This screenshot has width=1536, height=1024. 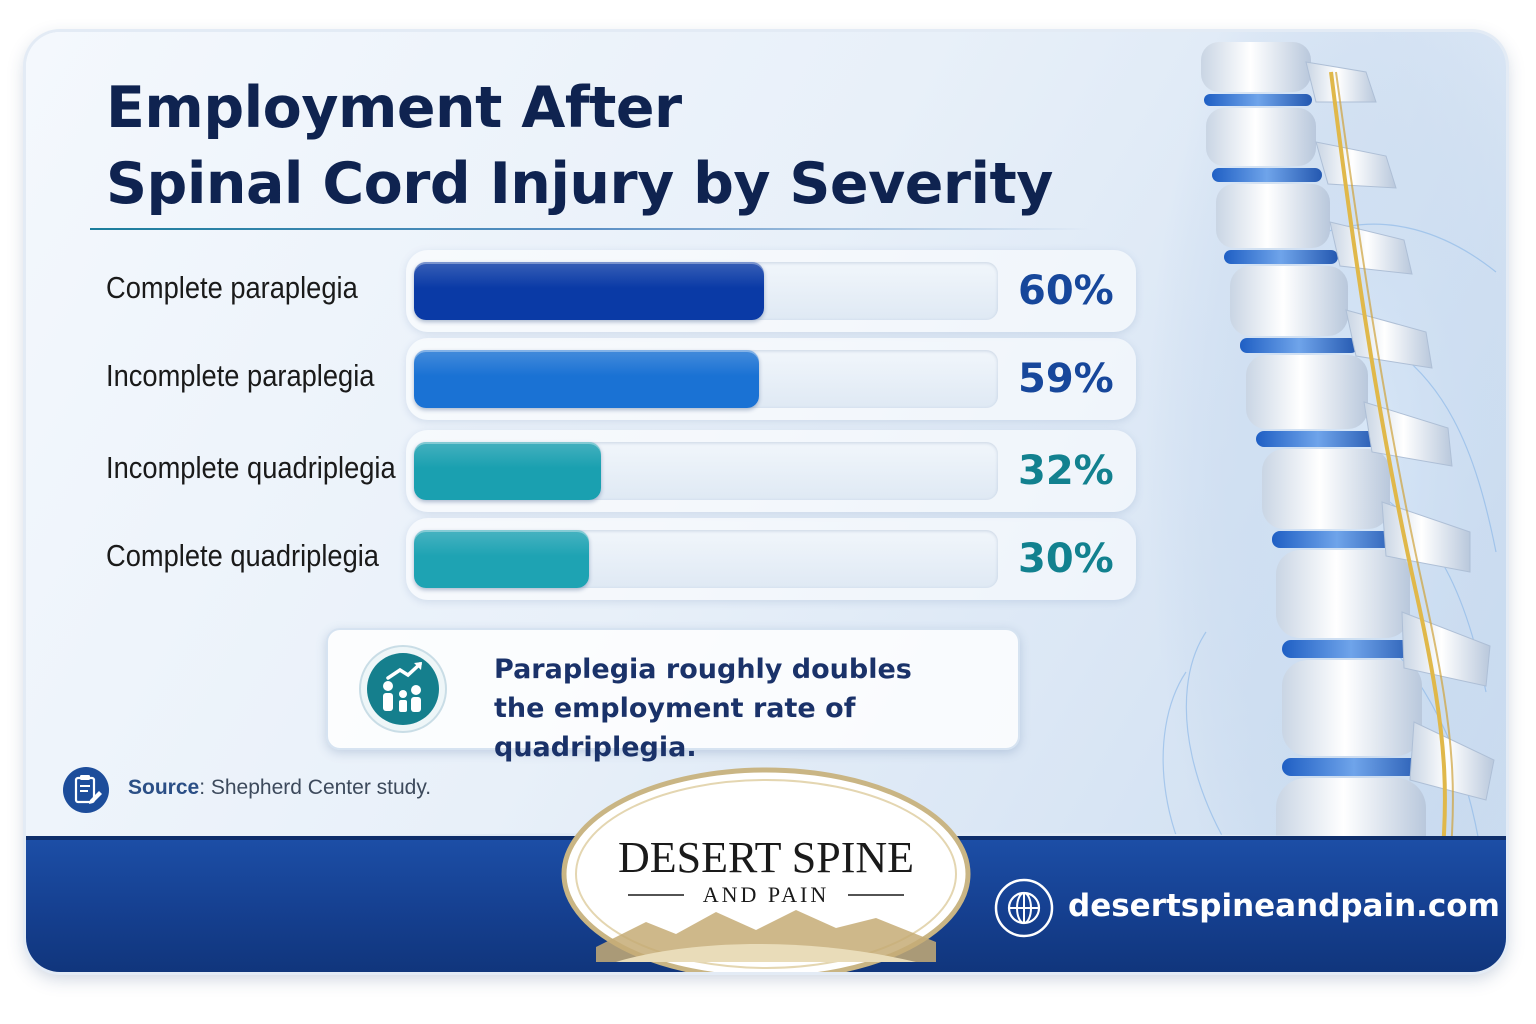 What do you see at coordinates (1066, 379) in the screenshot?
I see `value-label: 59%` at bounding box center [1066, 379].